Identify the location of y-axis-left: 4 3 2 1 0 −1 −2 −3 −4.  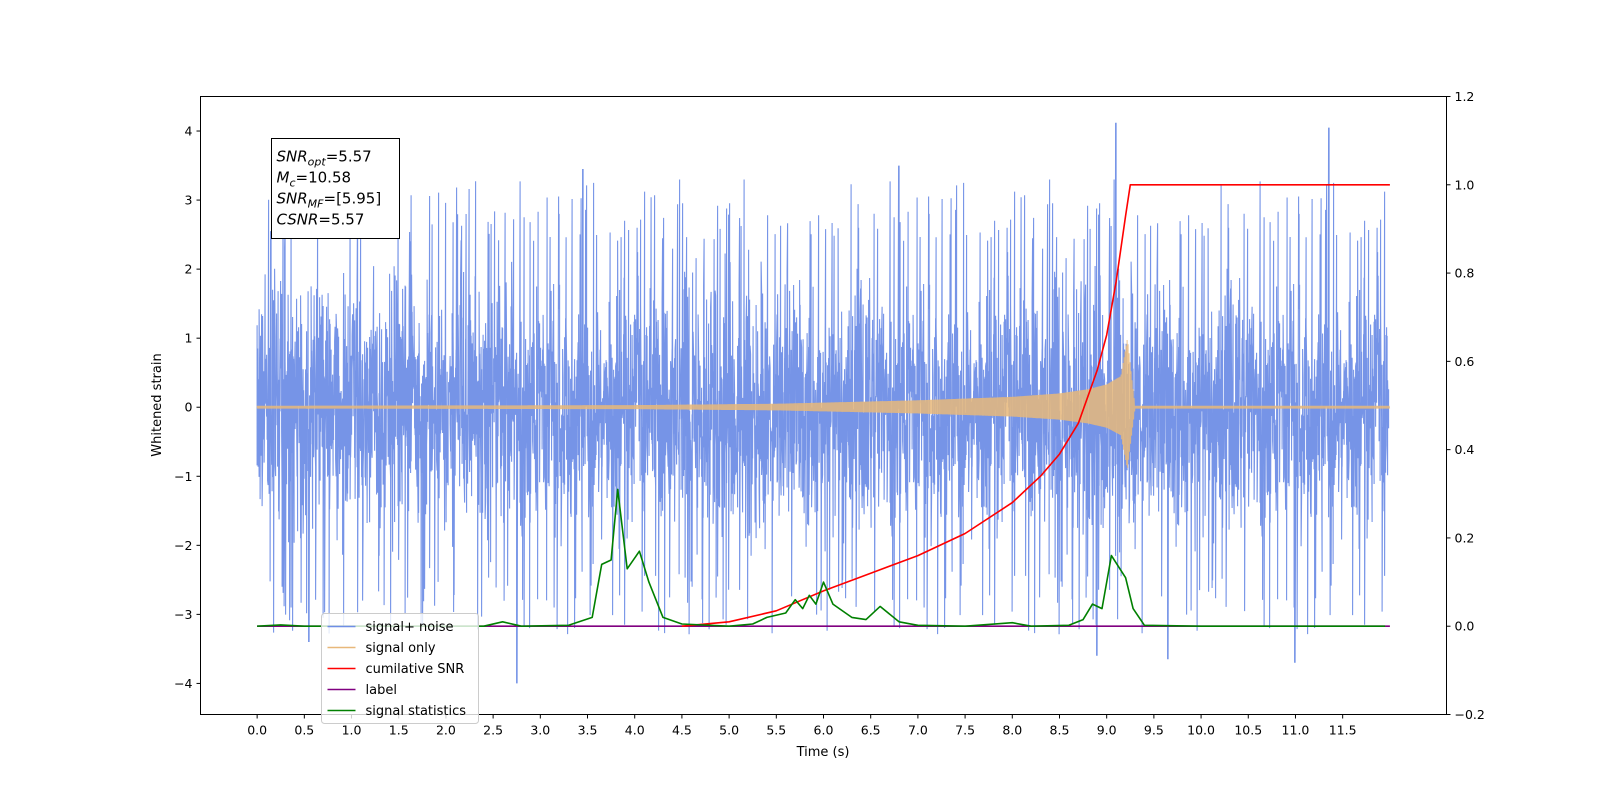
(187, 407).